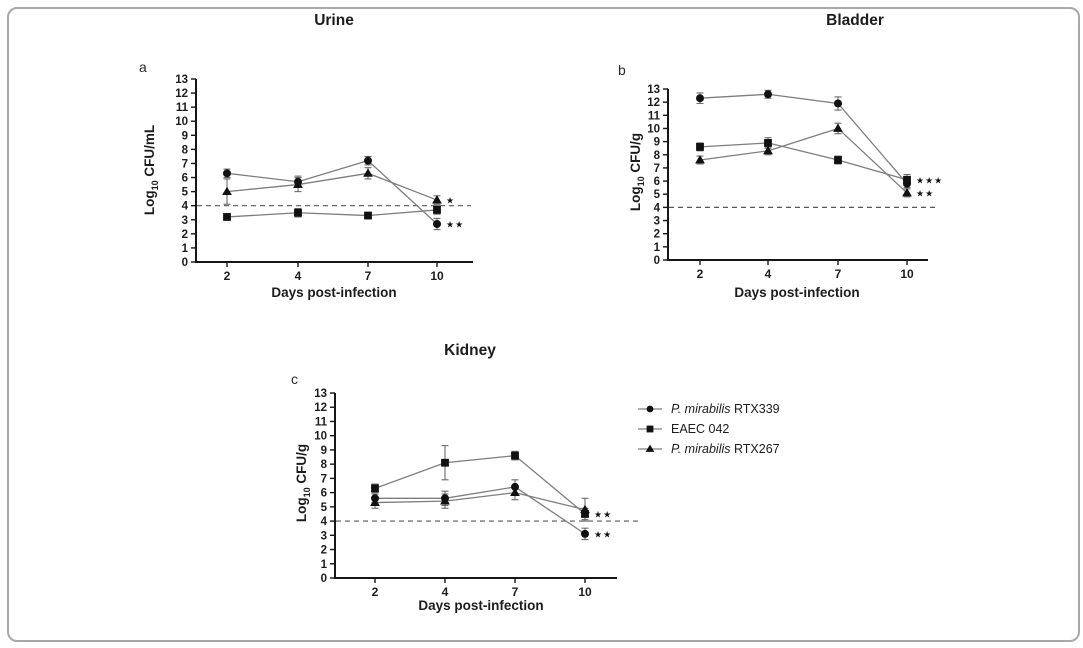 This screenshot has height=648, width=1083. Describe the element at coordinates (700, 274) in the screenshot. I see `x-tick-label: 2` at that location.